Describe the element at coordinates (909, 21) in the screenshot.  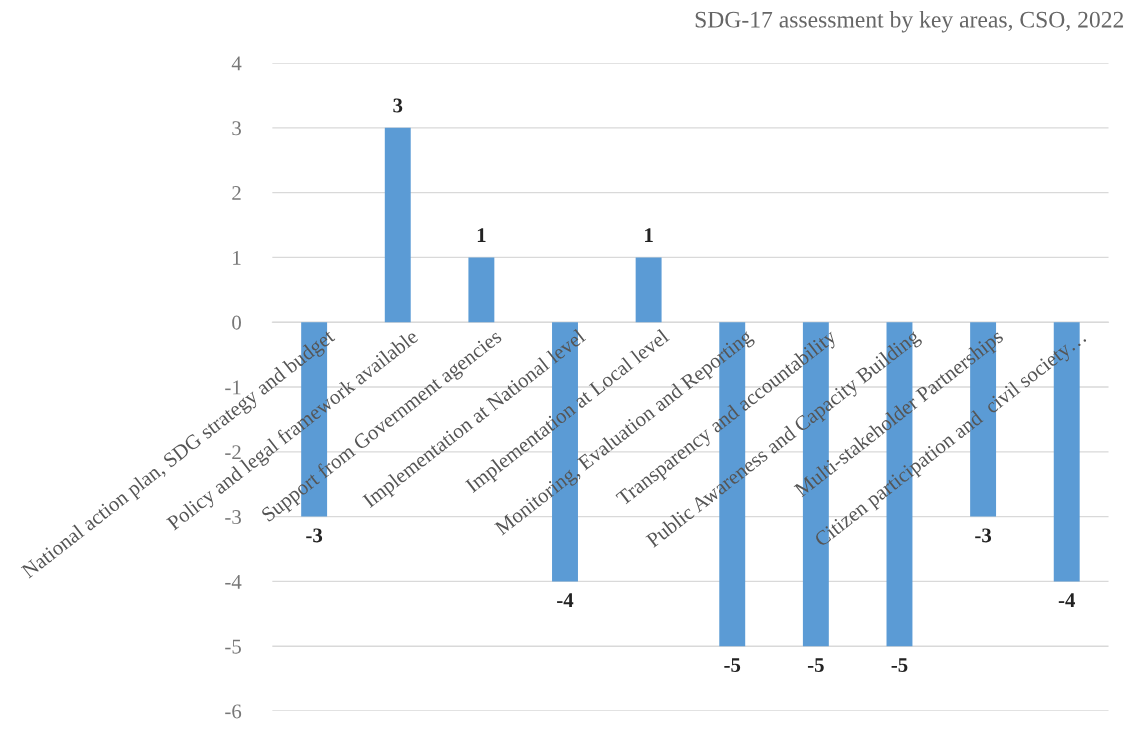
I see `chart-title: SDG-17 assessment by key areas, CSO, 2022` at that location.